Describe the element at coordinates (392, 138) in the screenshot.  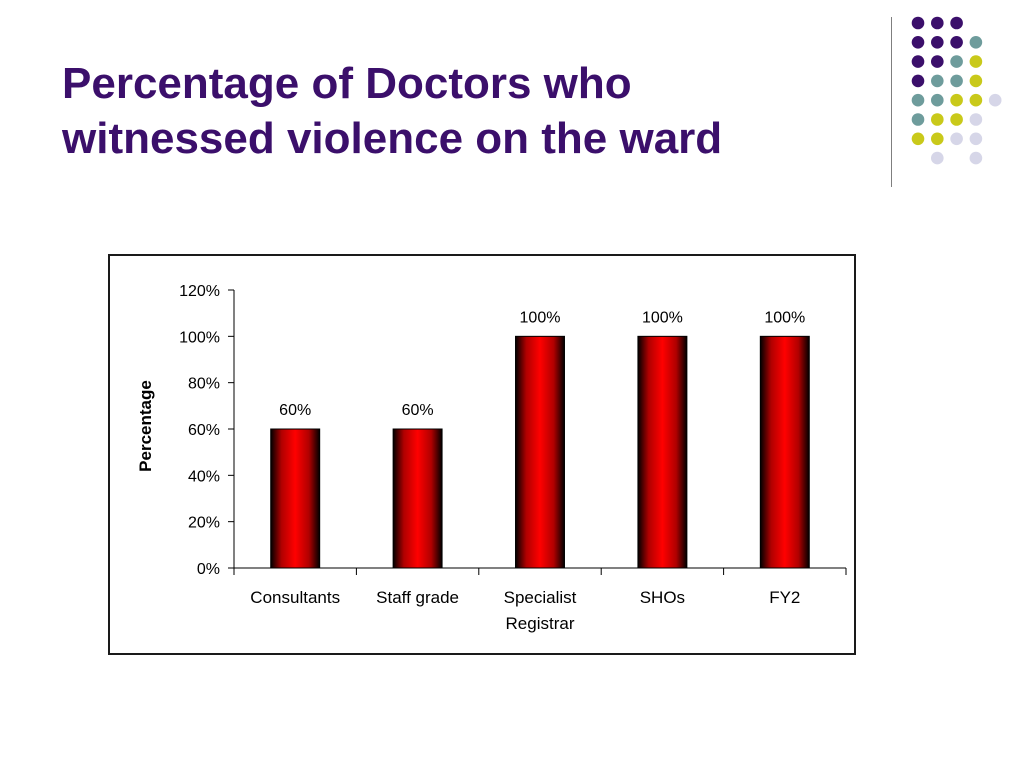
I see `title-line-2: witnessed violence on the ward` at that location.